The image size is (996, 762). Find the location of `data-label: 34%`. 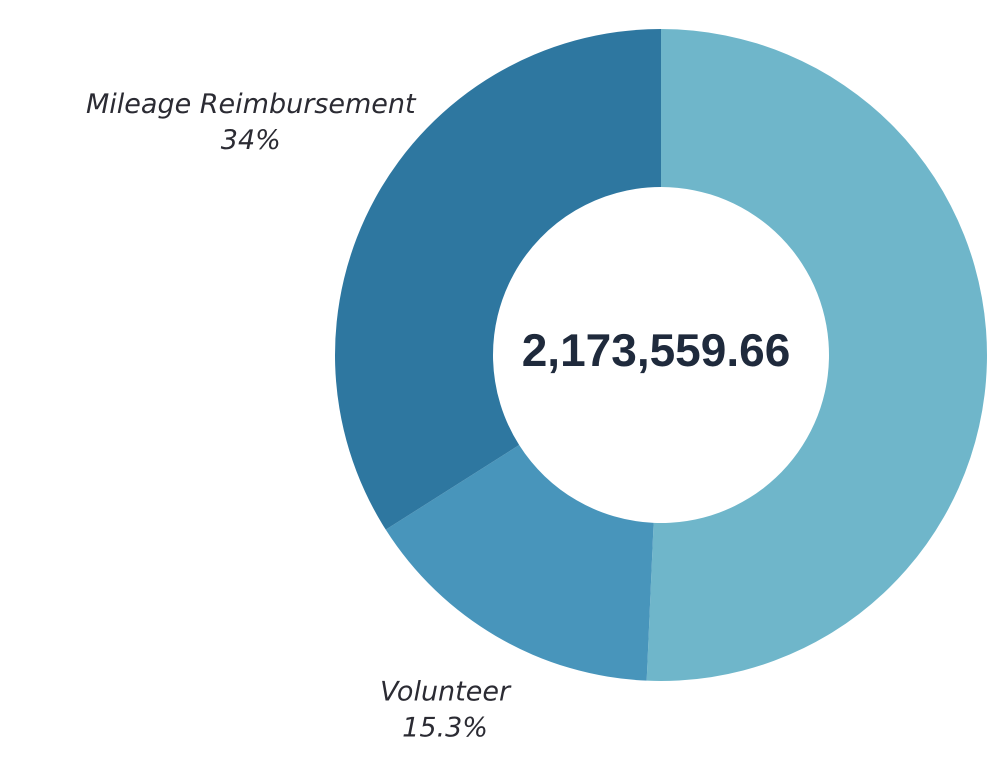

data-label: 34% is located at coordinates (250, 140).